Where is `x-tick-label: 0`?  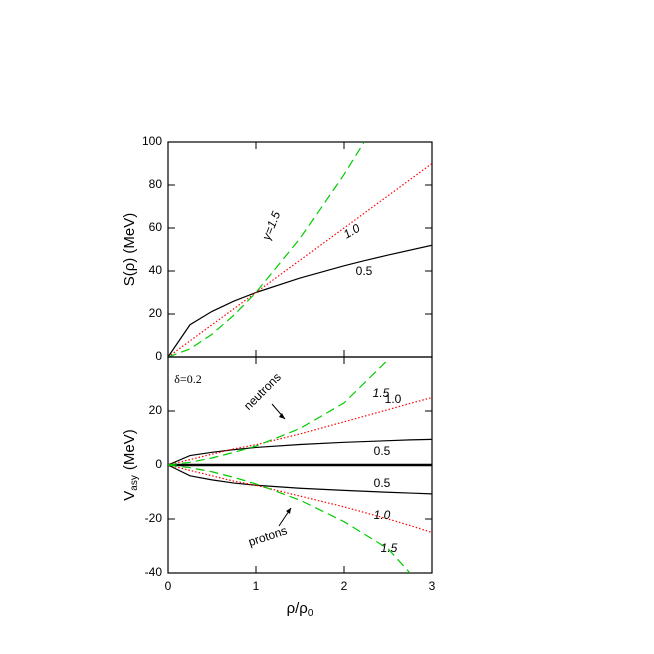 x-tick-label: 0 is located at coordinates (168, 586).